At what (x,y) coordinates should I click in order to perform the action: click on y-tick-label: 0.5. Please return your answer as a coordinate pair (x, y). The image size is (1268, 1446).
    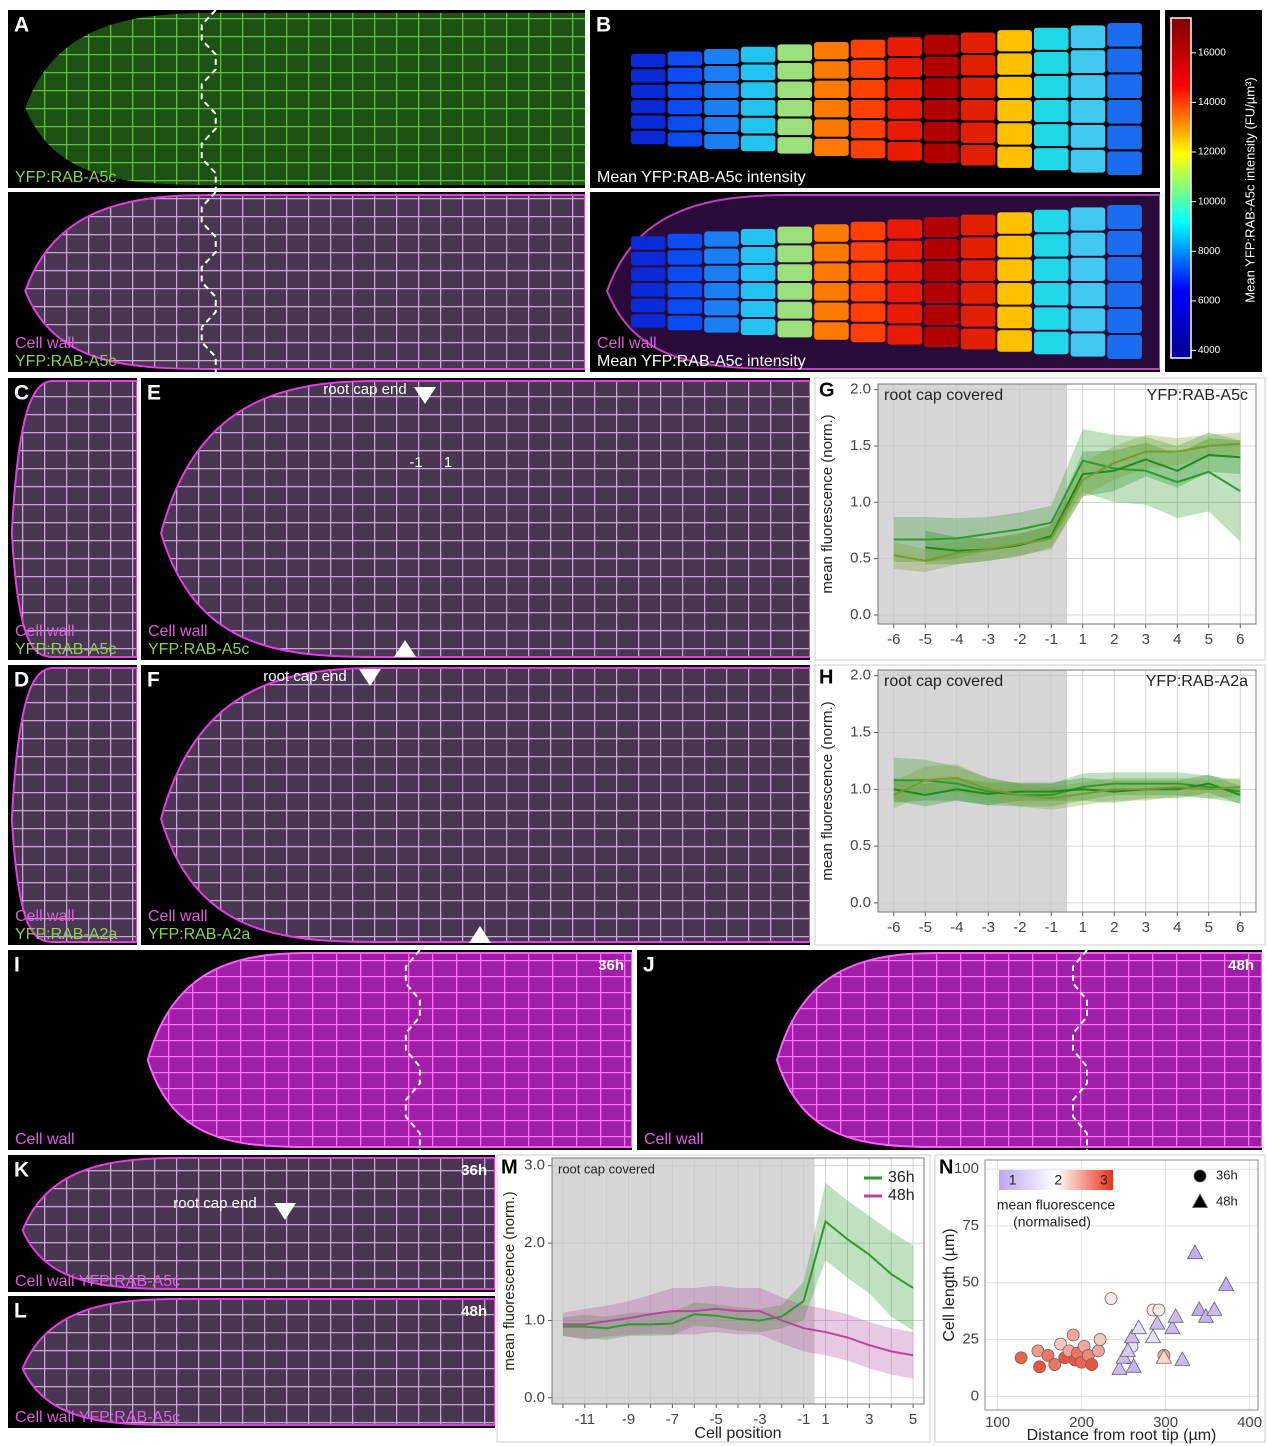
    Looking at the image, I should click on (860, 558).